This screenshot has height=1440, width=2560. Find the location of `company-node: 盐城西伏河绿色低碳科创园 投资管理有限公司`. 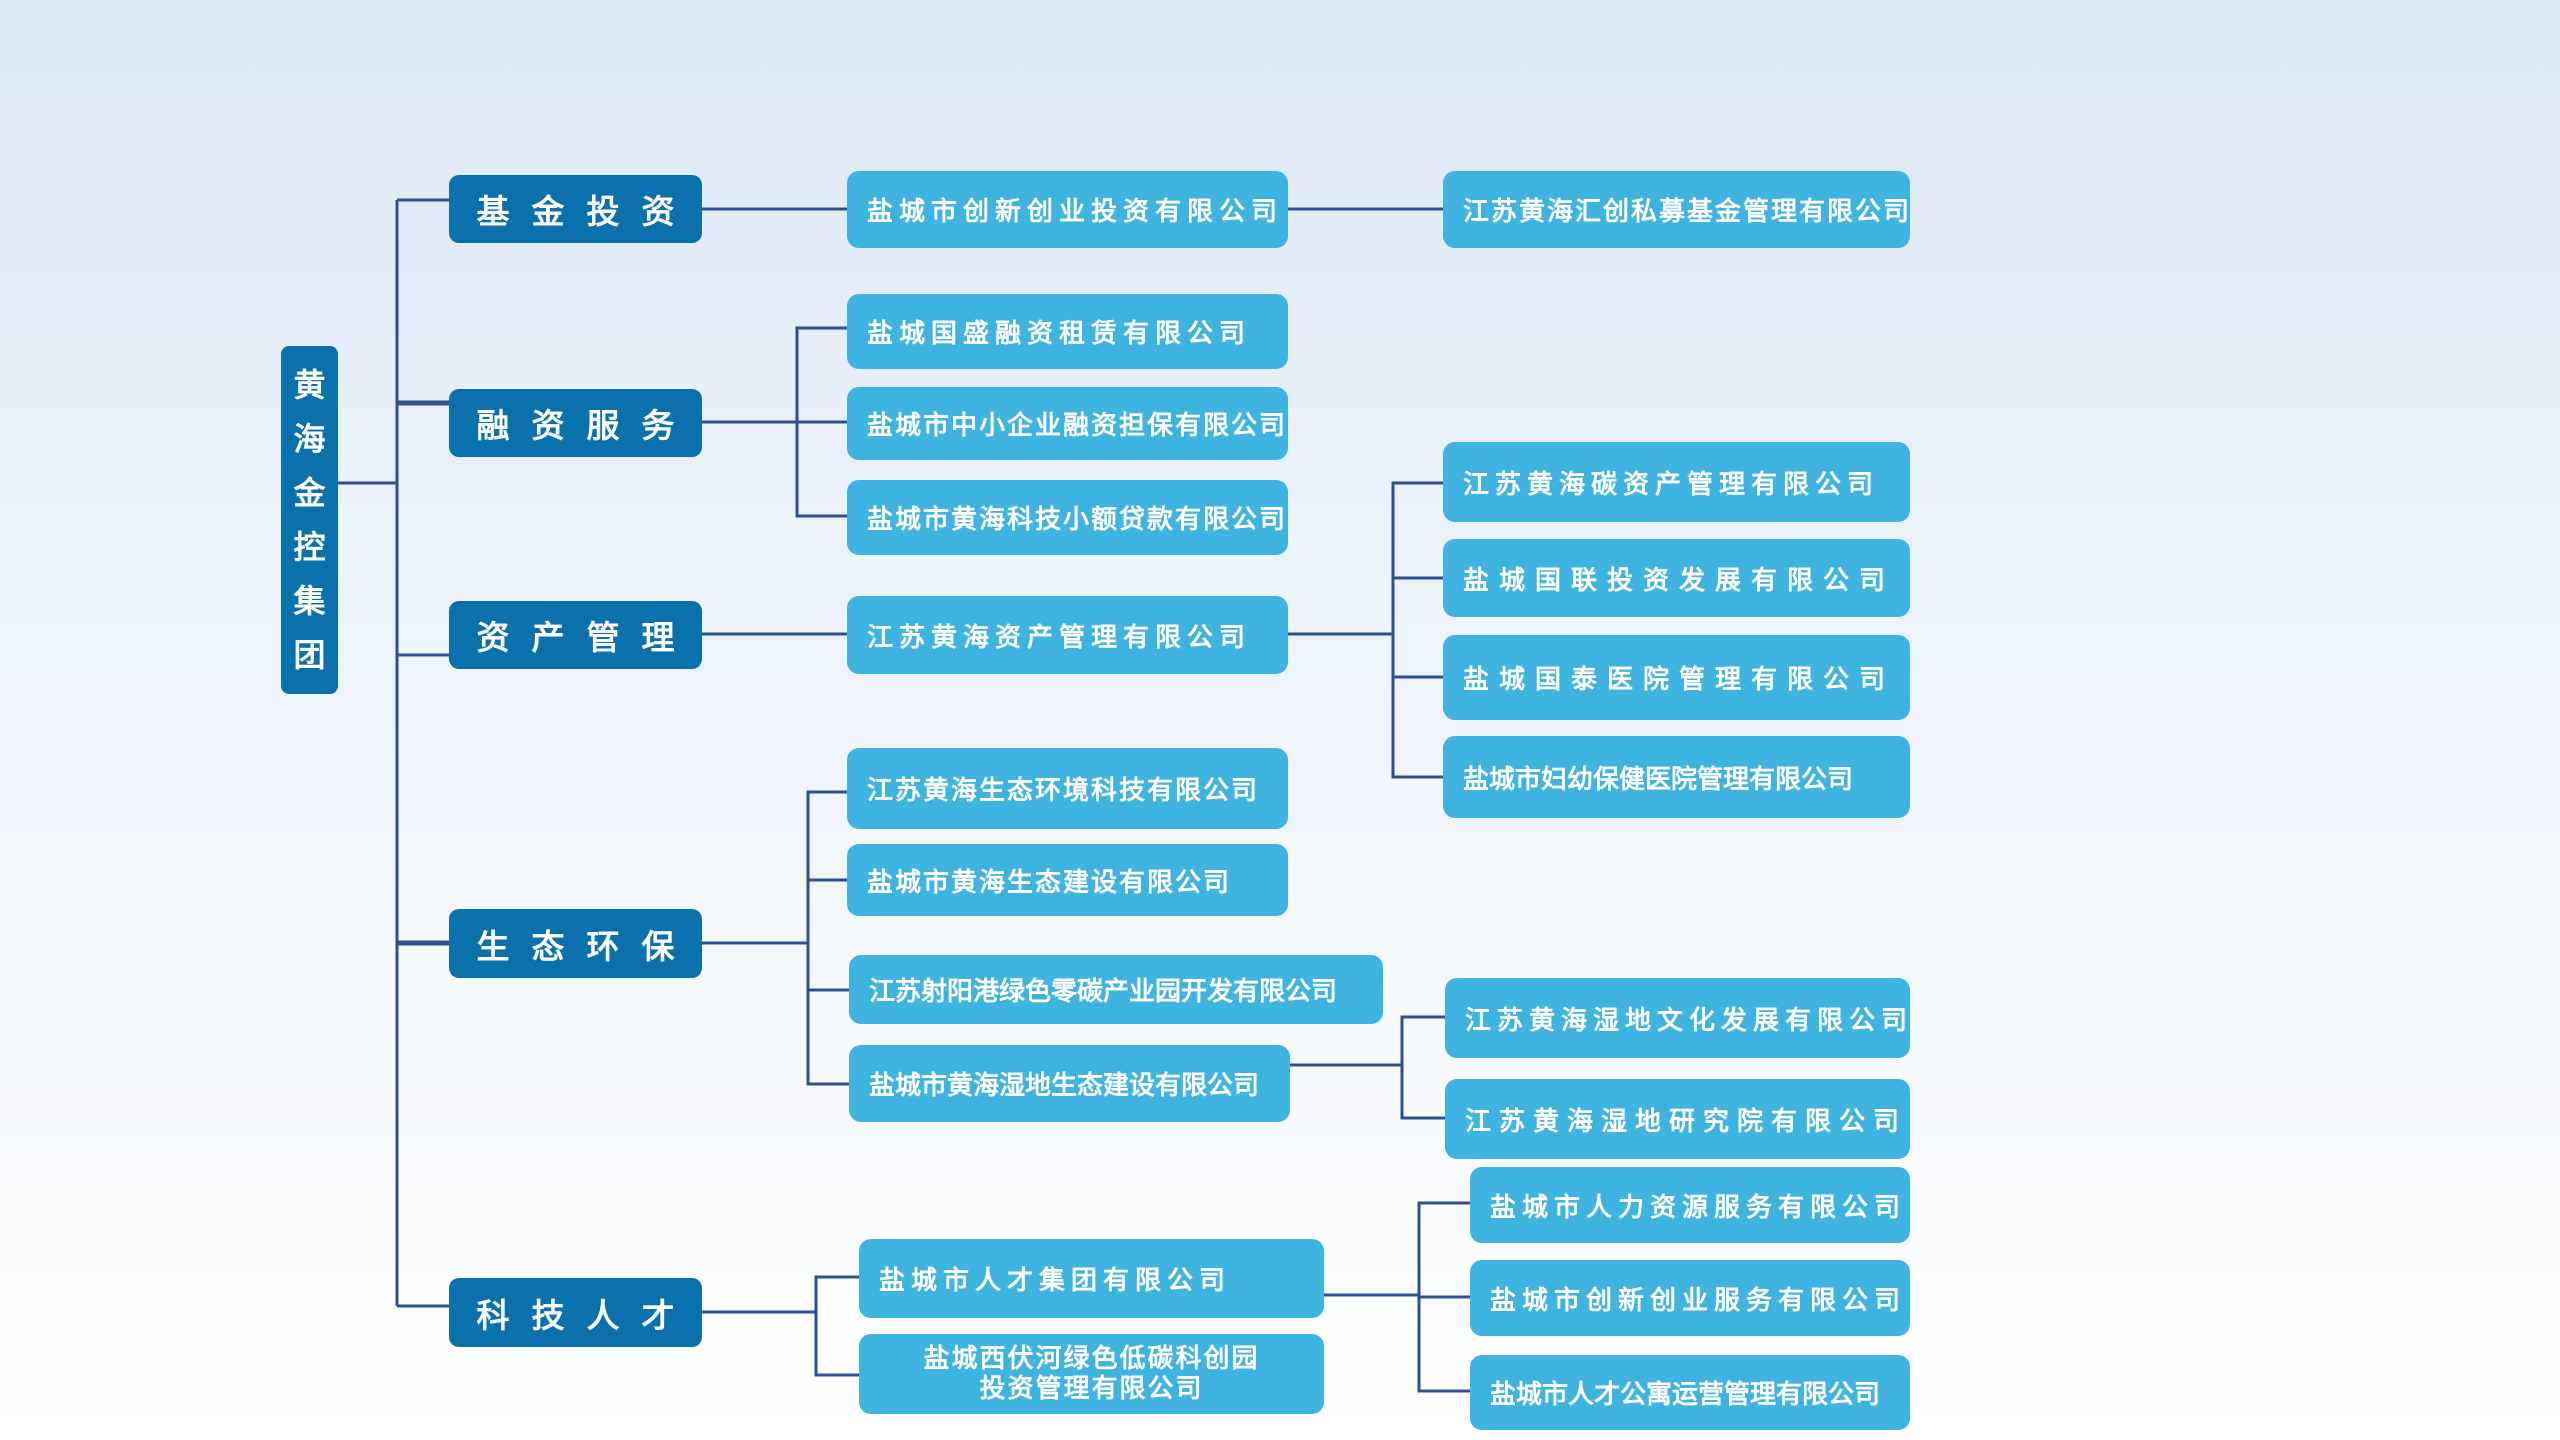

company-node: 盐城西伏河绿色低碳科创园 投资管理有限公司 is located at coordinates (1091, 1374).